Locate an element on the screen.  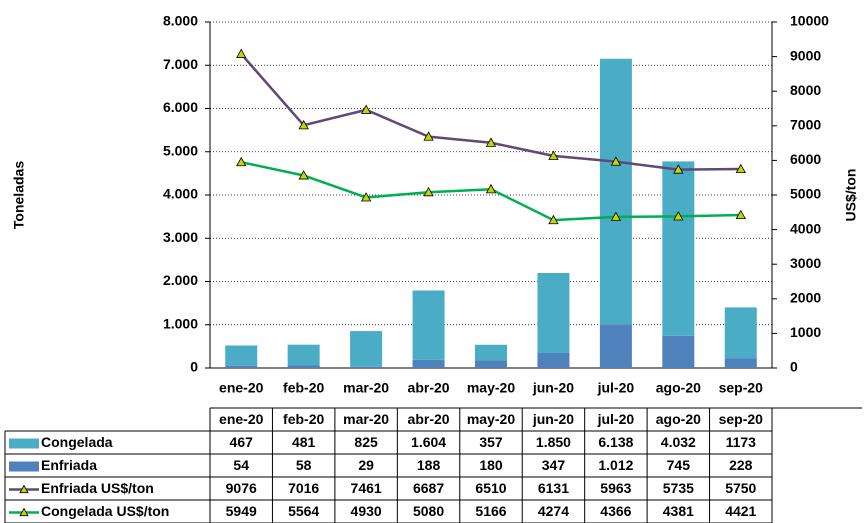
y-tick-label: 0 is located at coordinates (194, 367).